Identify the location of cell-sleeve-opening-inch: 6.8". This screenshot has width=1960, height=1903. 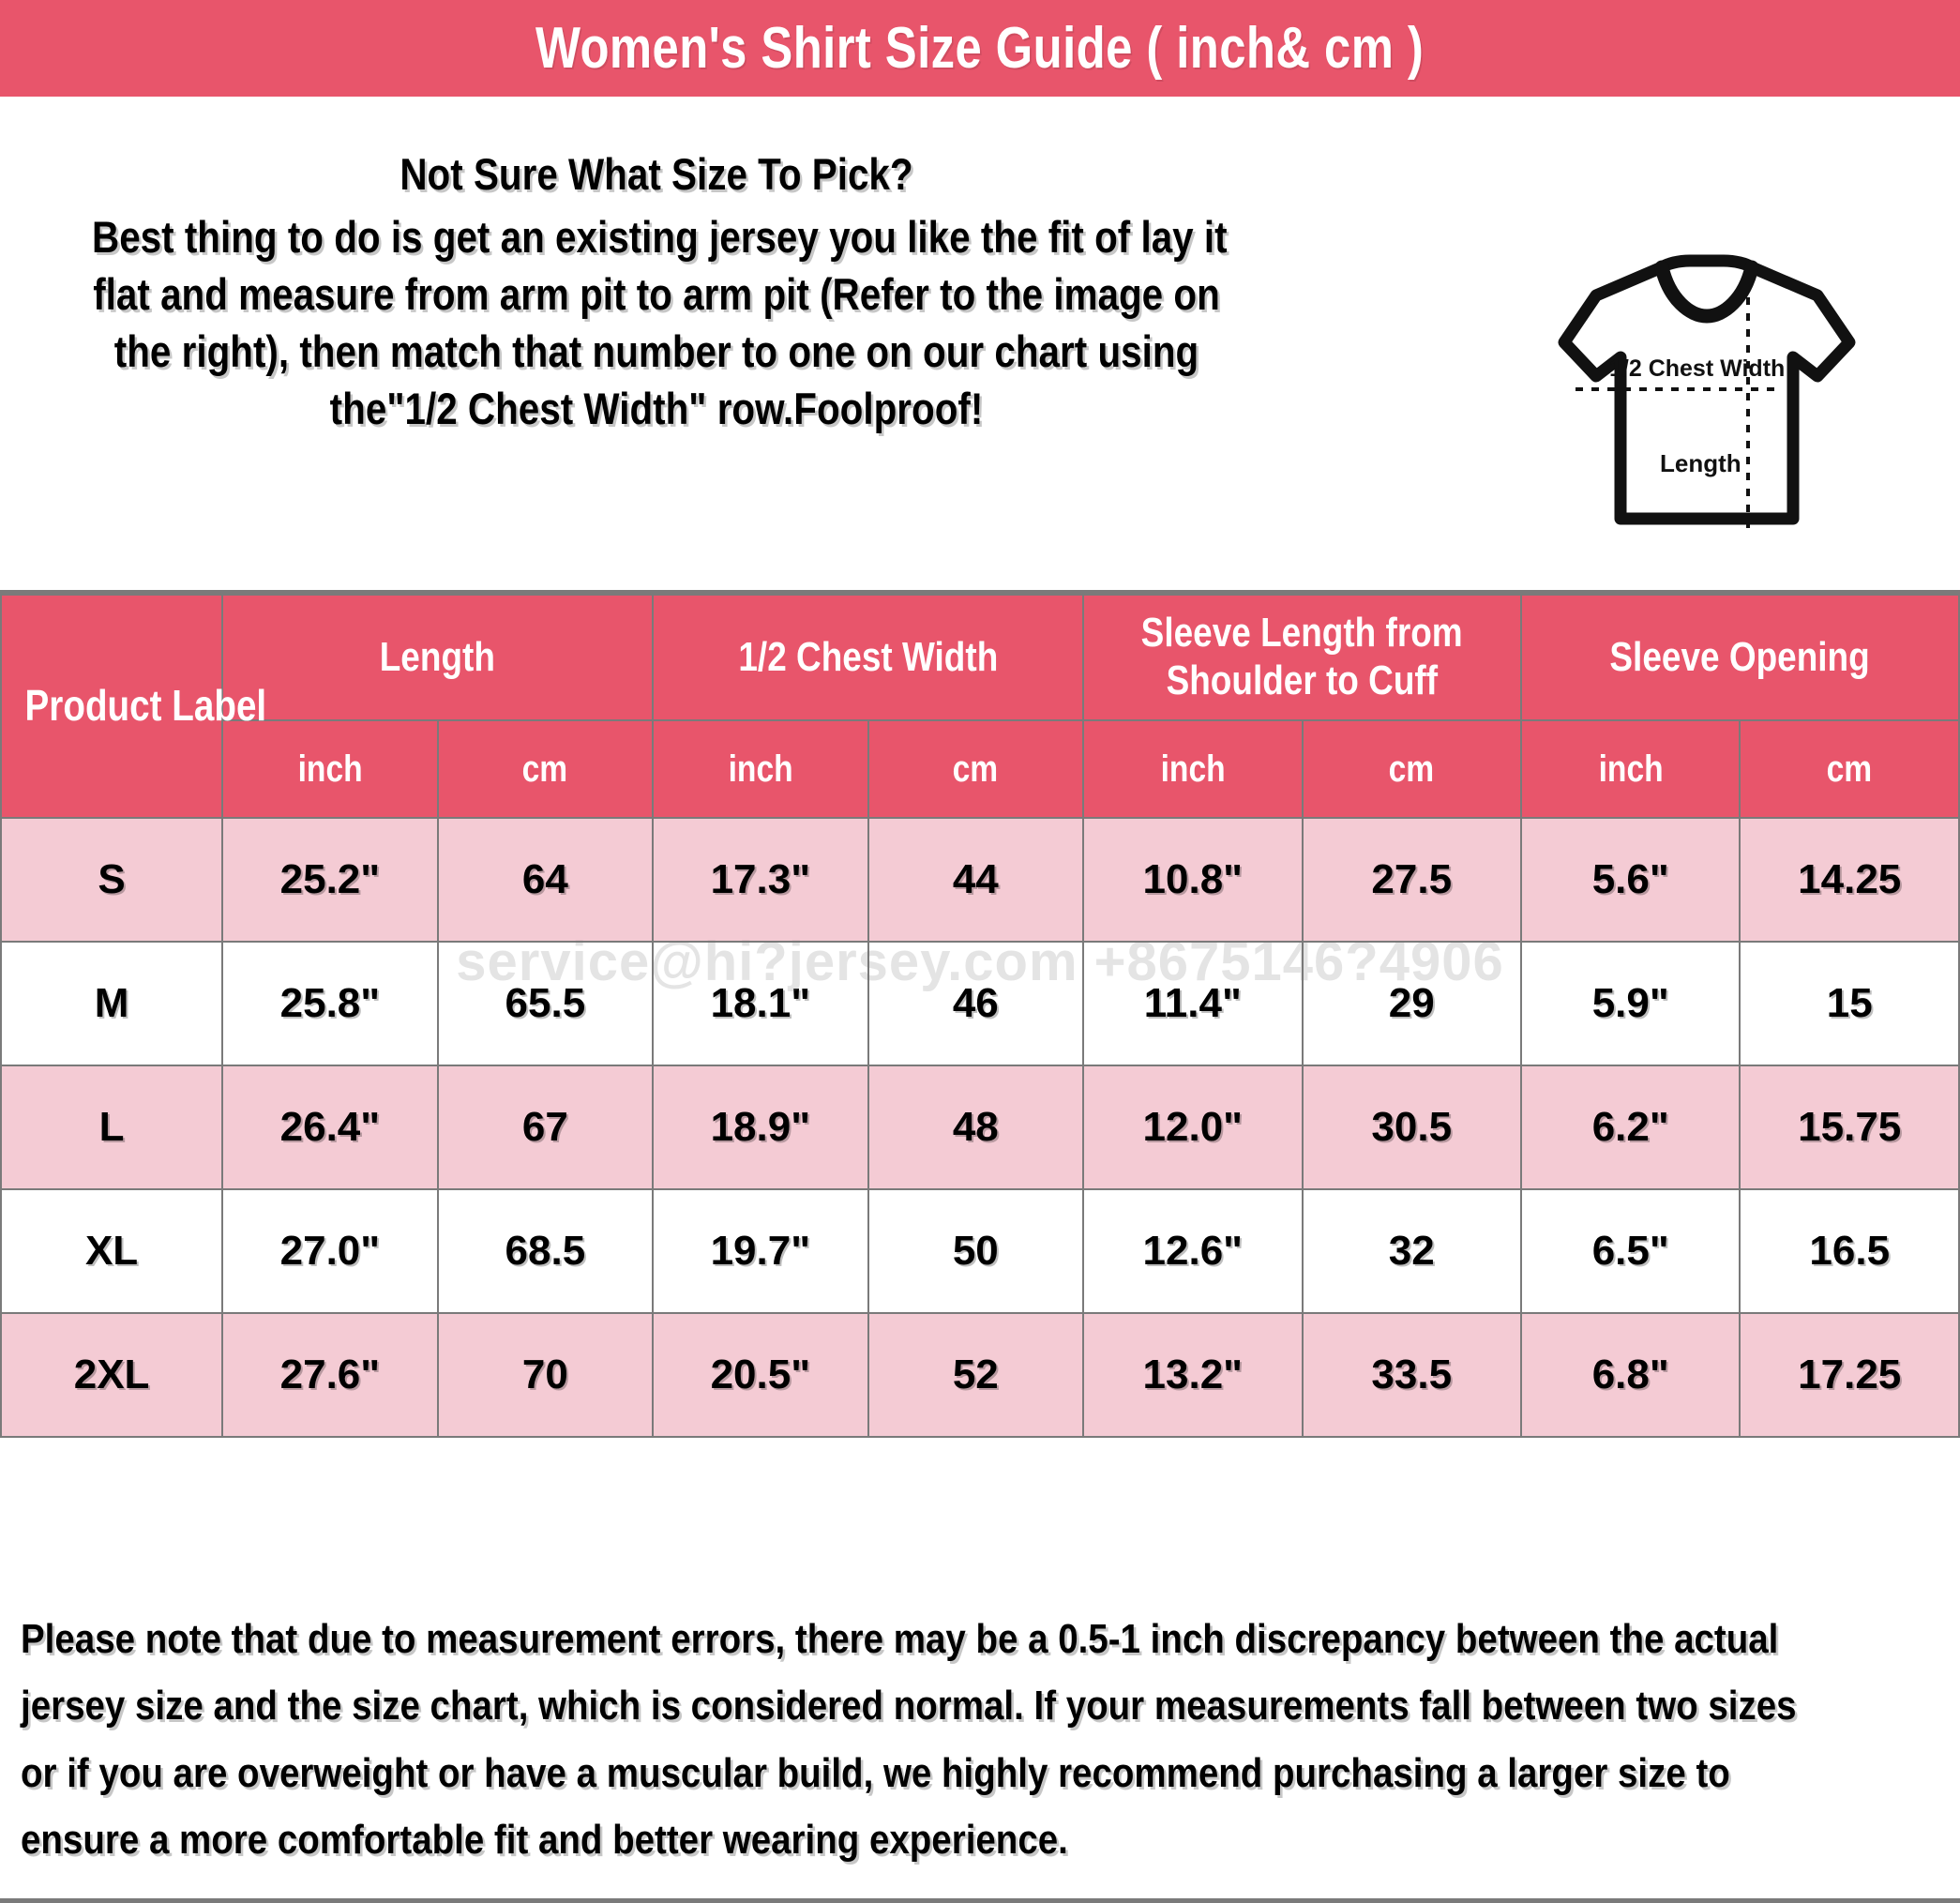
(1630, 1375).